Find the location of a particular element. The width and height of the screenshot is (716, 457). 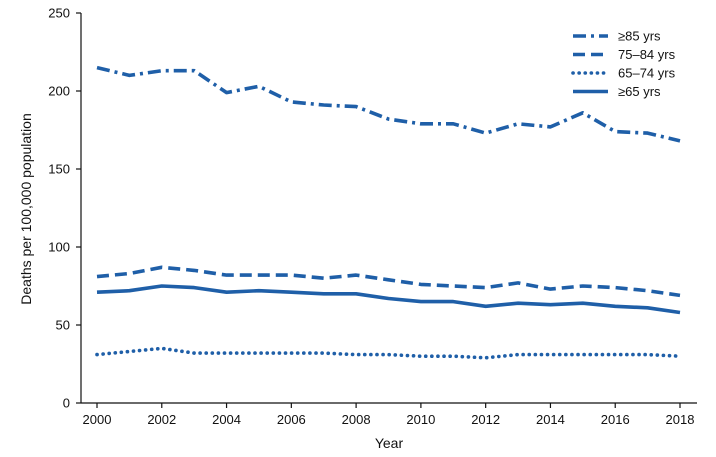

y-tick-label: 50 is located at coordinates (63, 325).